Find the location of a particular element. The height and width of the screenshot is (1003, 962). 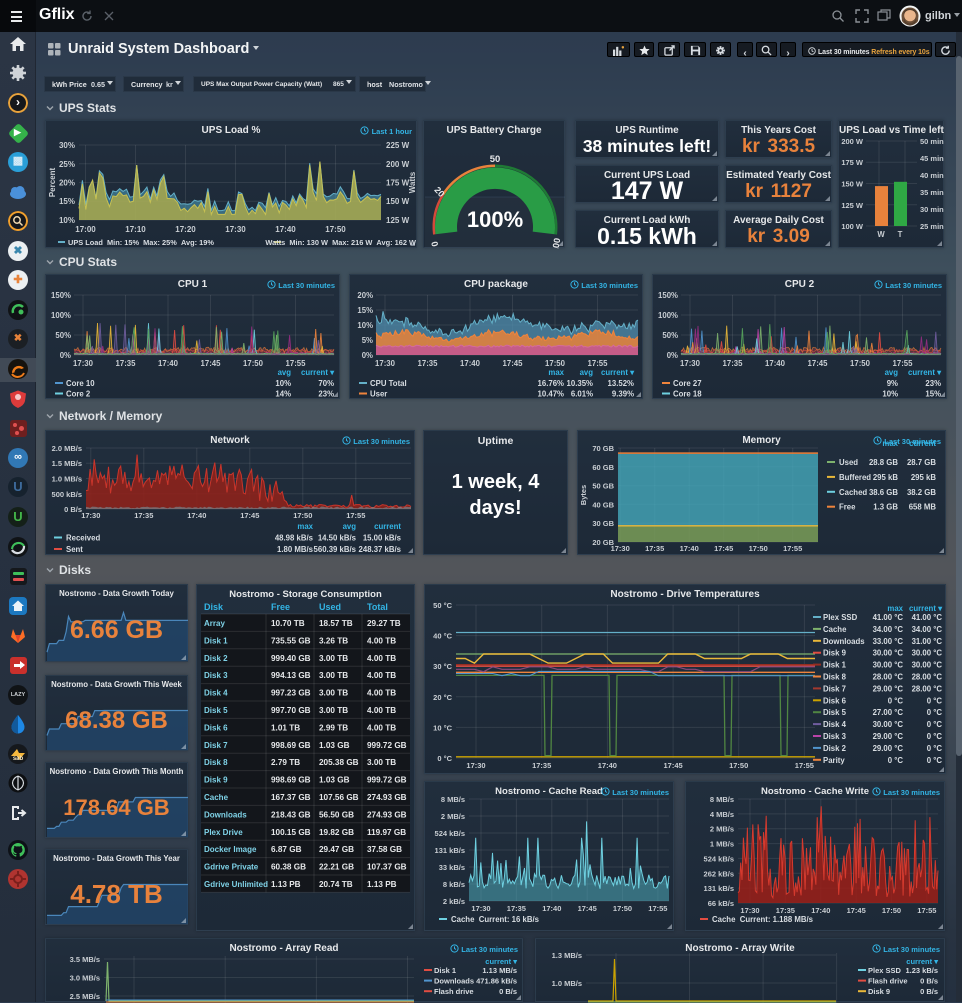

svg-text: 29.00 °C is located at coordinates (888, 736).